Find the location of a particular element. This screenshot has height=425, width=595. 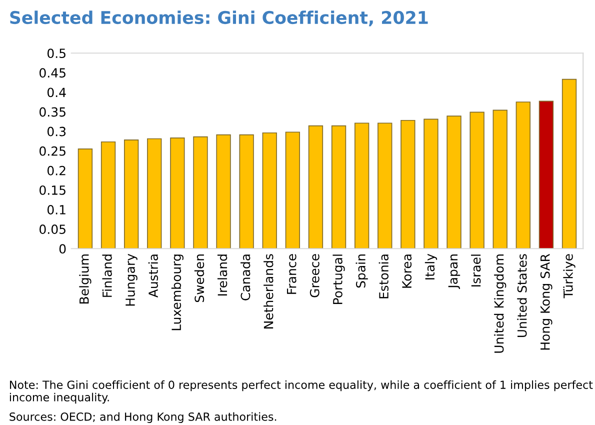

text: Note: The Gini coefficient of 0 represents perfect income equality, while a coefficient of 1 implies perfect income inequality. is located at coordinates (301, 392).